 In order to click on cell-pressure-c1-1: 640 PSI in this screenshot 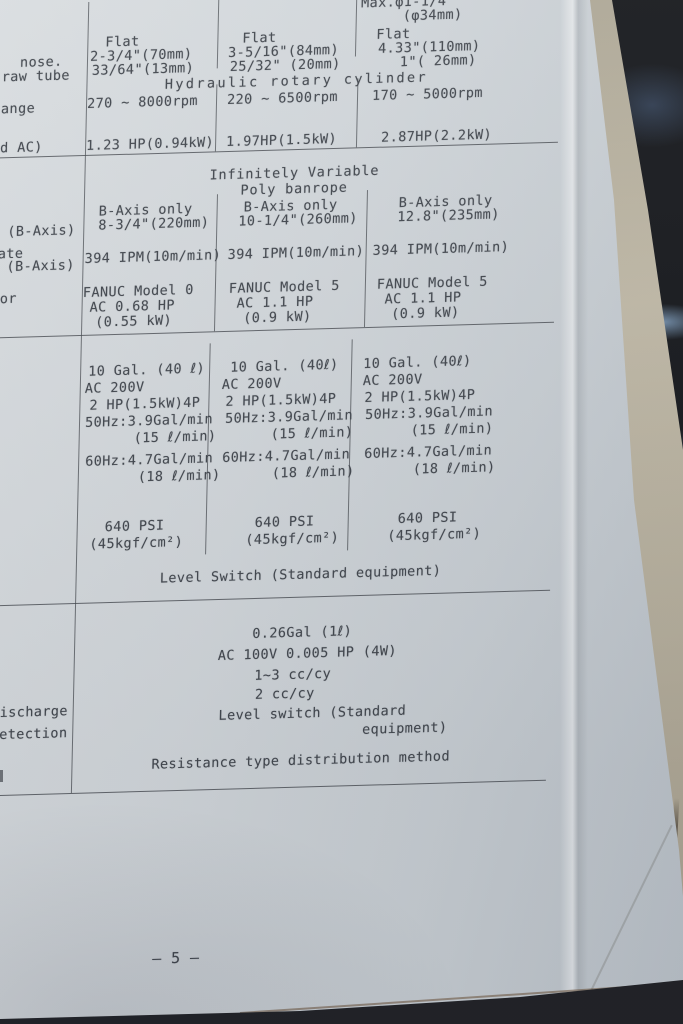, I will do `click(134, 526)`.